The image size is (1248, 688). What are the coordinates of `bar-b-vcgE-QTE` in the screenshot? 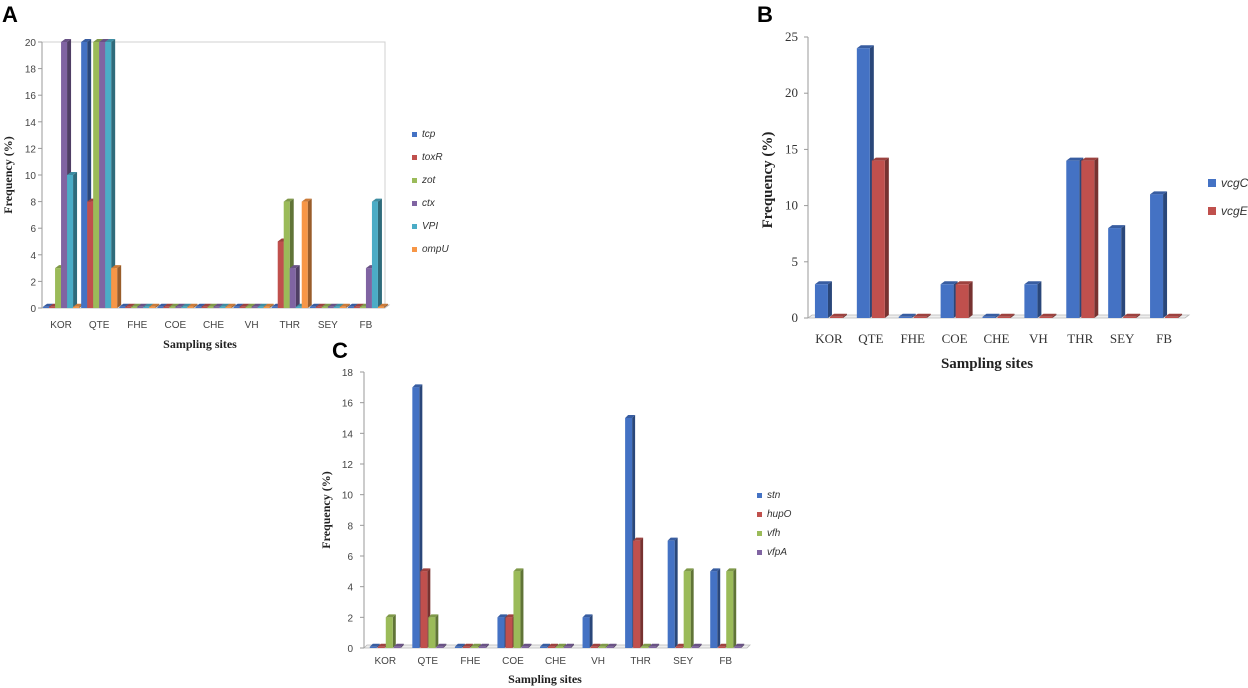 It's located at (880, 237).